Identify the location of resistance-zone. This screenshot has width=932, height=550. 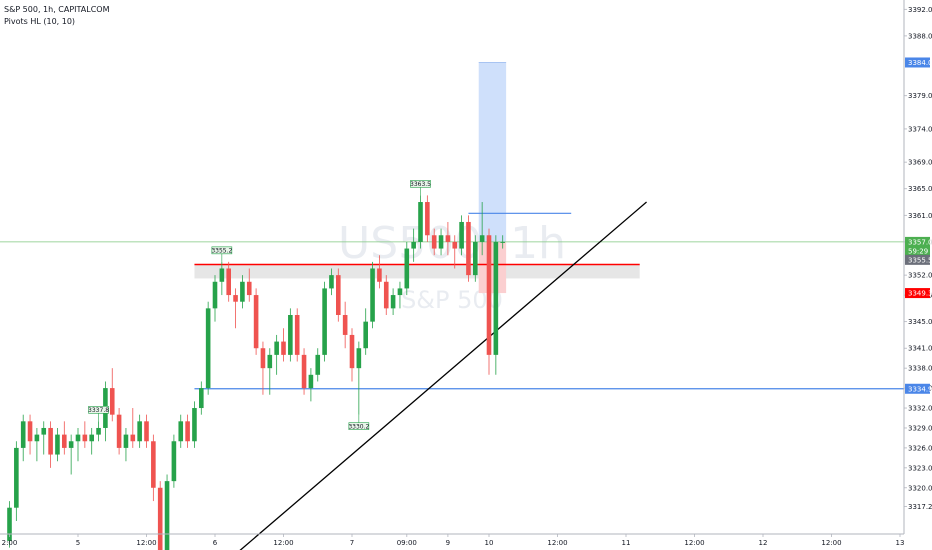
(417, 271).